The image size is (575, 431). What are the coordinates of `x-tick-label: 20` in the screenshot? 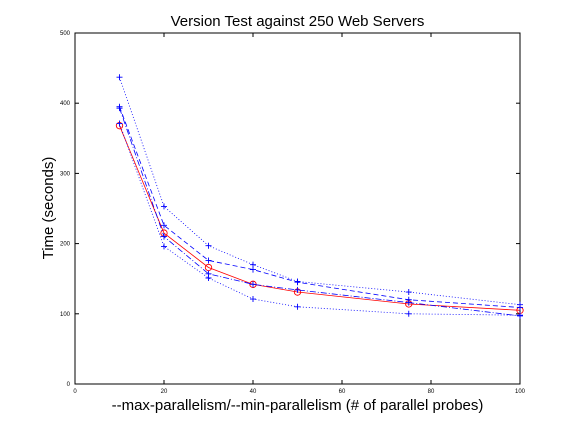 It's located at (164, 392).